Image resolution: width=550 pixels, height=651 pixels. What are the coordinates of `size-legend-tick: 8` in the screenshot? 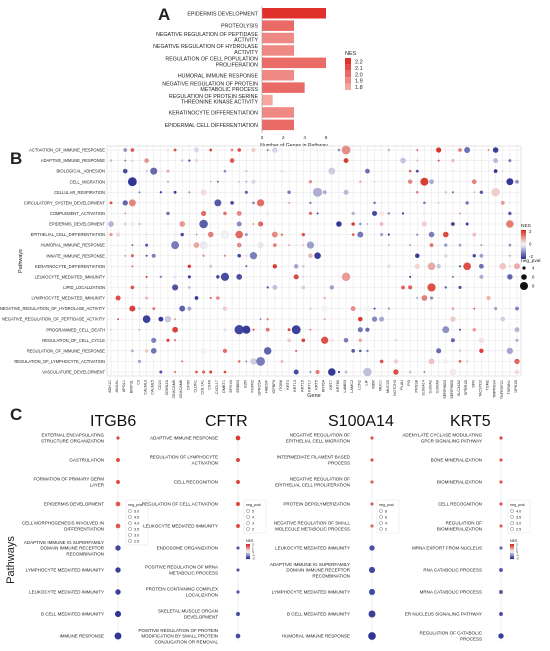 It's located at (533, 286).